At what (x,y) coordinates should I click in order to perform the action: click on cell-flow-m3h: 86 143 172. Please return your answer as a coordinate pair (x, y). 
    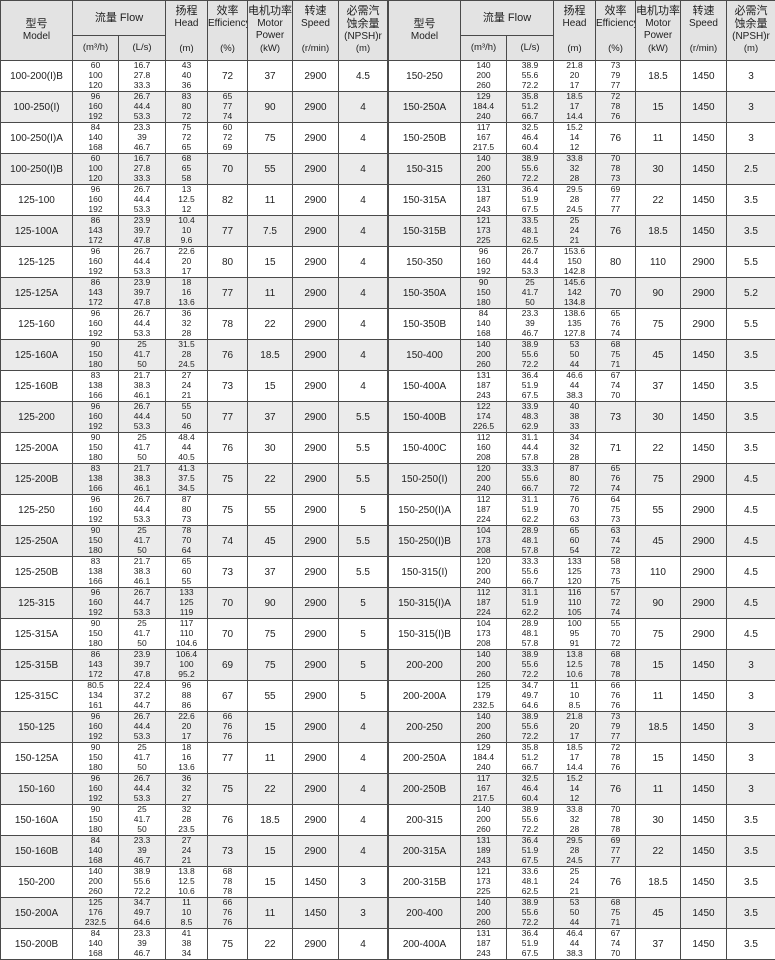
    Looking at the image, I should click on (95, 293).